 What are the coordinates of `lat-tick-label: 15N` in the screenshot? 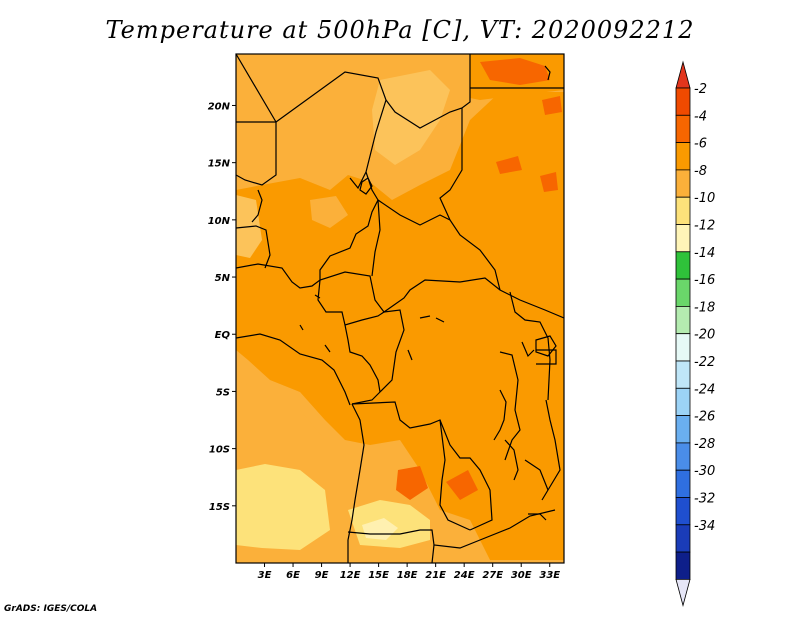 It's located at (219, 164).